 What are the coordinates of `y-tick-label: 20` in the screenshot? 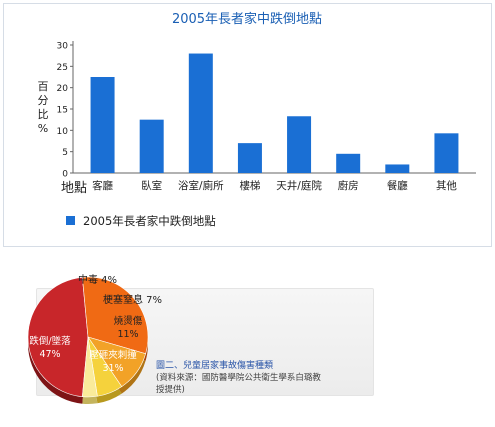 It's located at (63, 89).